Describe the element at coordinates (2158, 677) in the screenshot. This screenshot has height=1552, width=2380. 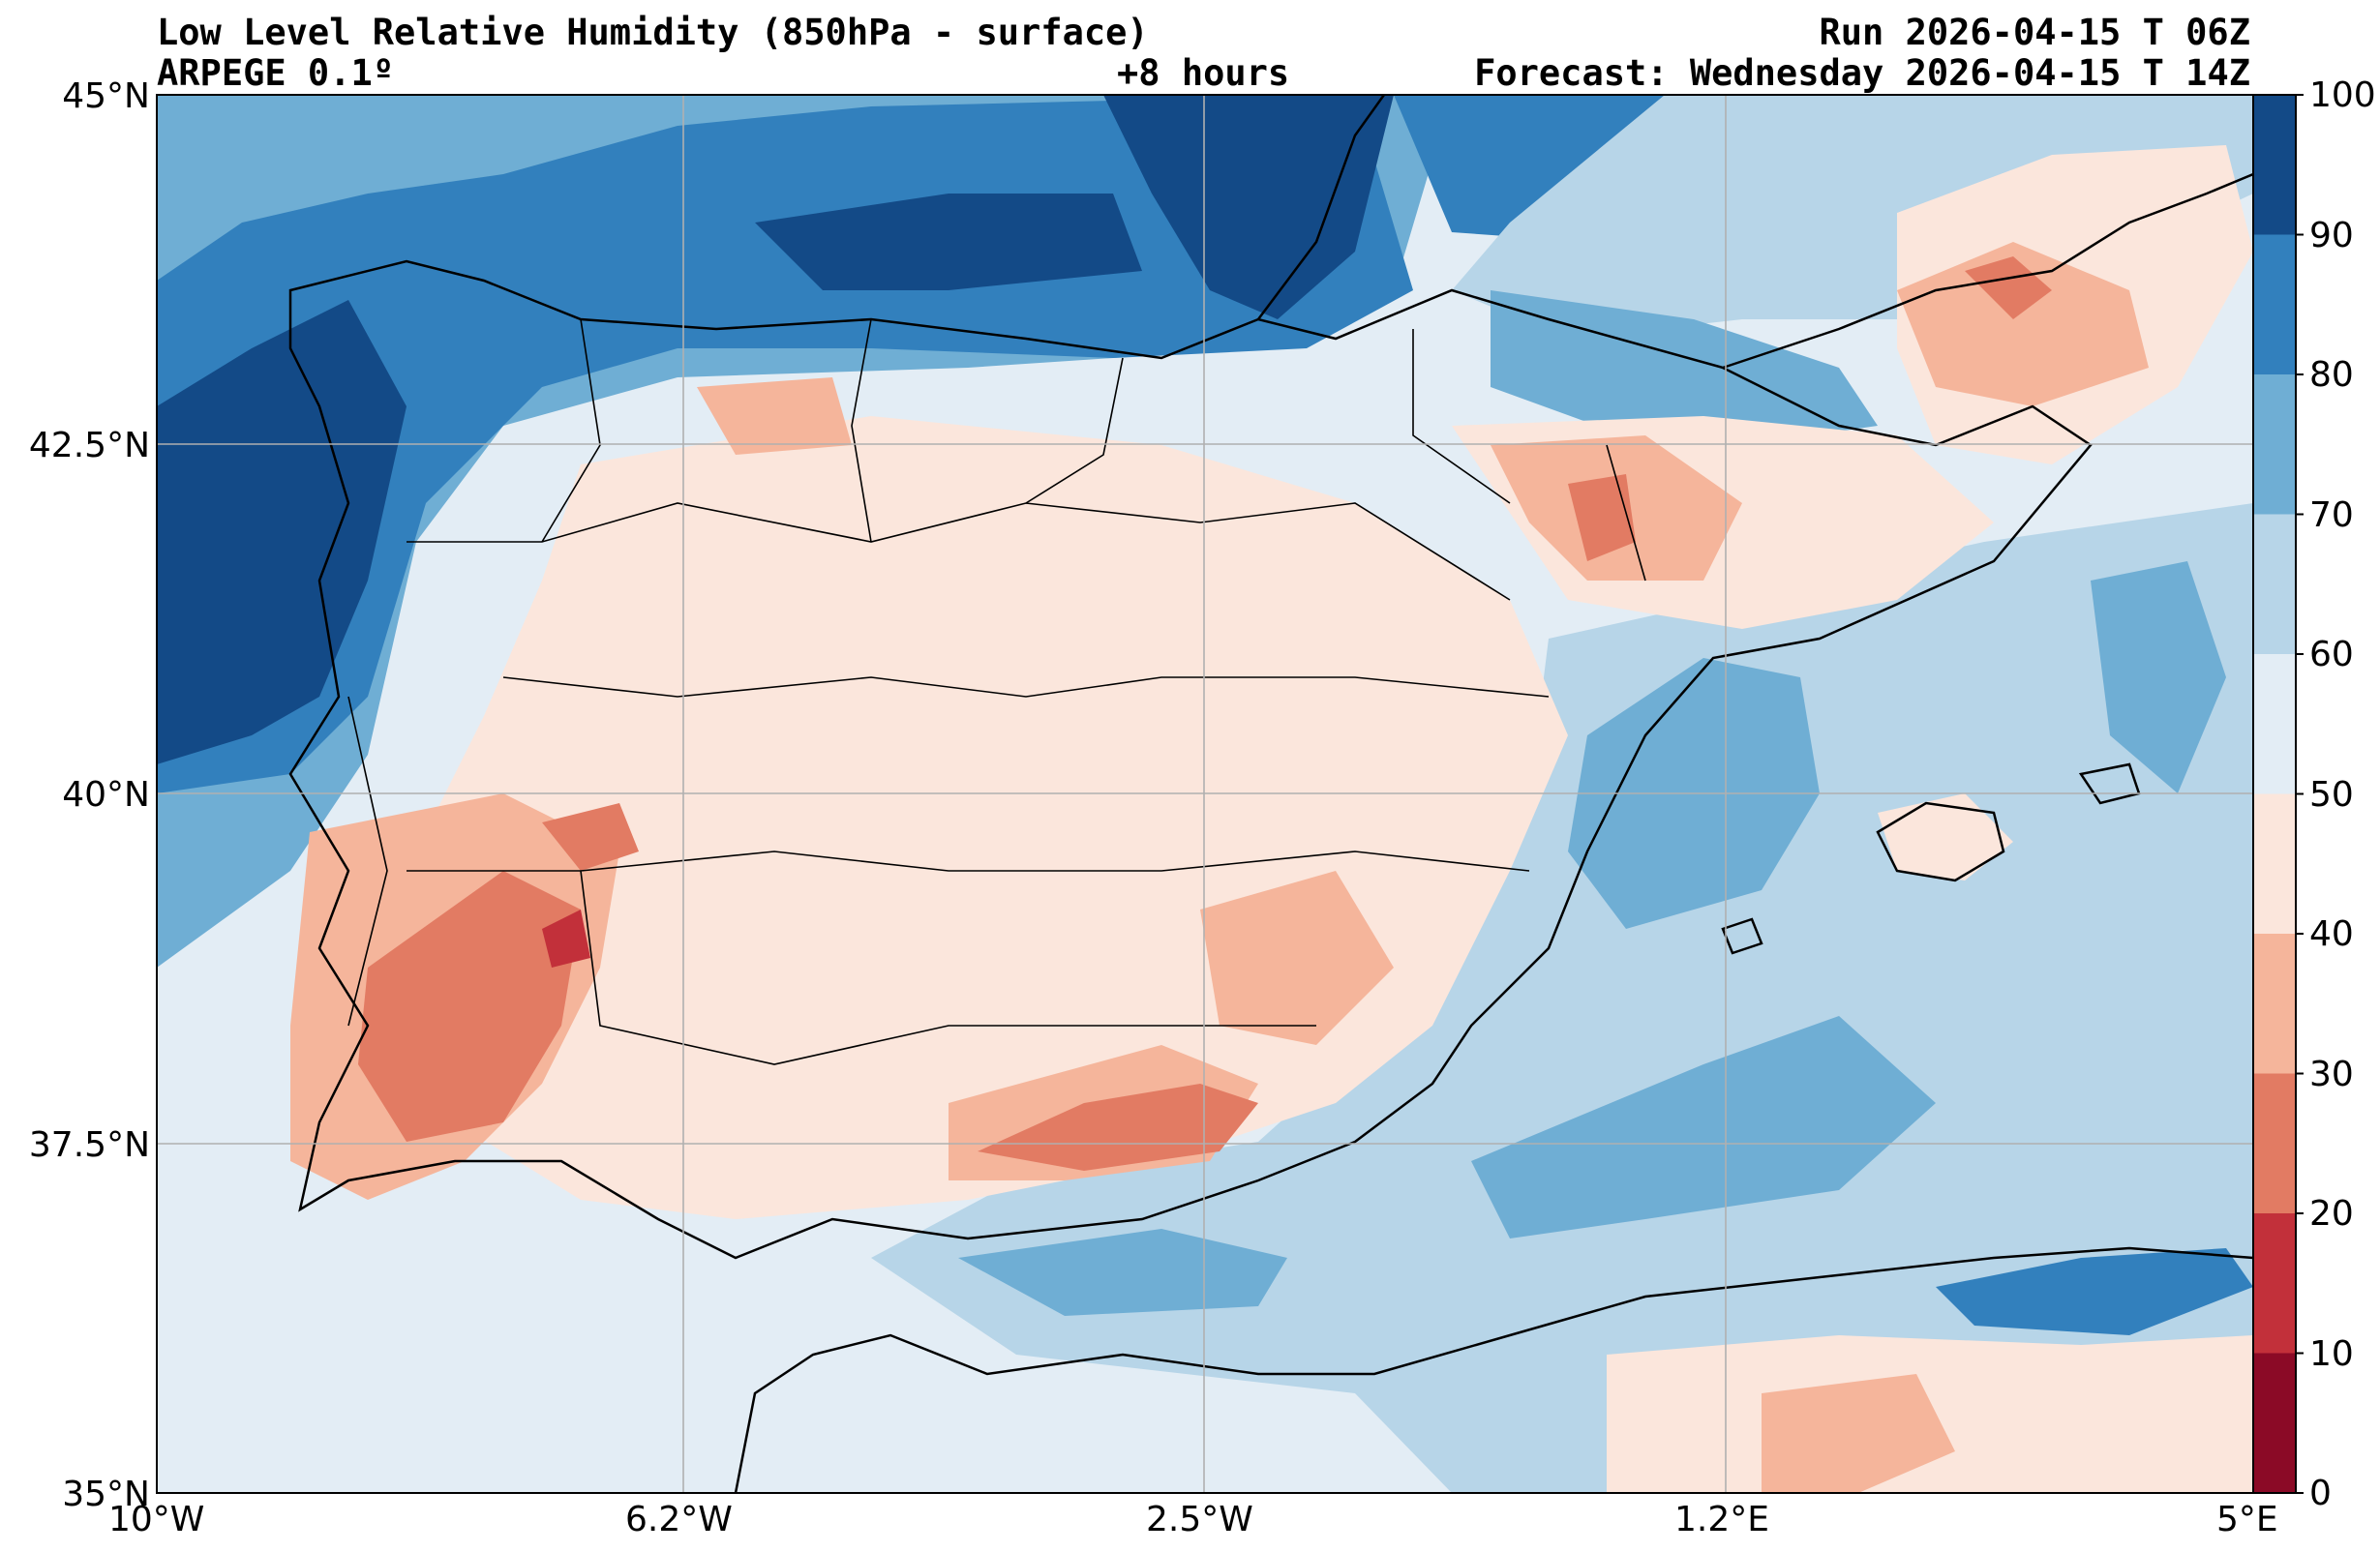
I see `gulf-lion-humid` at that location.